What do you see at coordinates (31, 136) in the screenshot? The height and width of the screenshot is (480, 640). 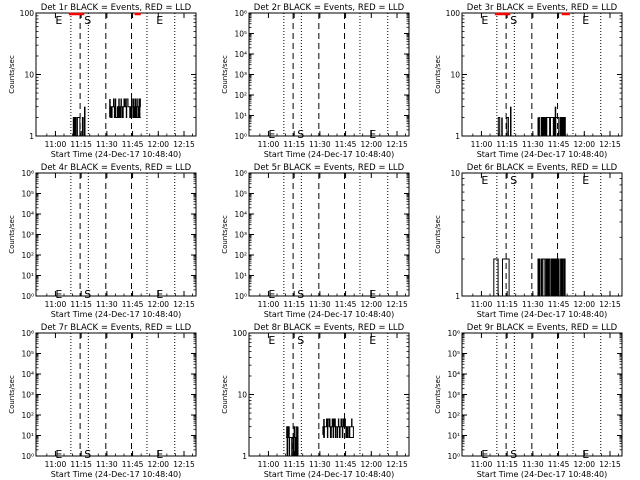 I see `chart-0-ytick-label-0: 1` at bounding box center [31, 136].